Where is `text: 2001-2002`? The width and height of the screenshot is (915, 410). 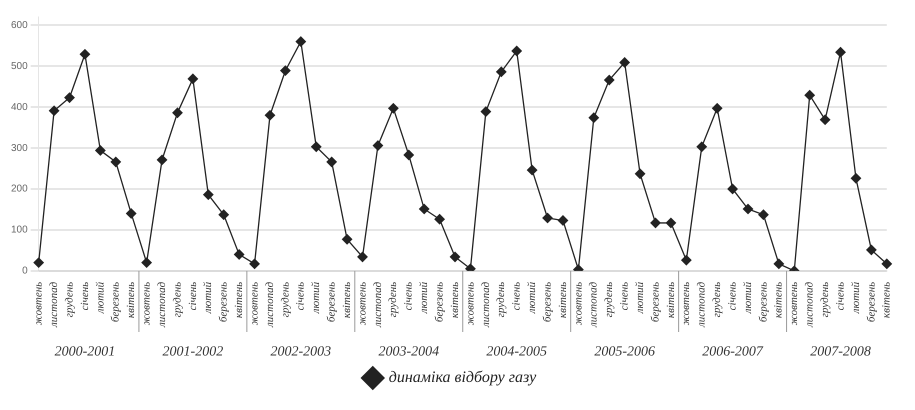 text: 2001-2002 is located at coordinates (193, 352).